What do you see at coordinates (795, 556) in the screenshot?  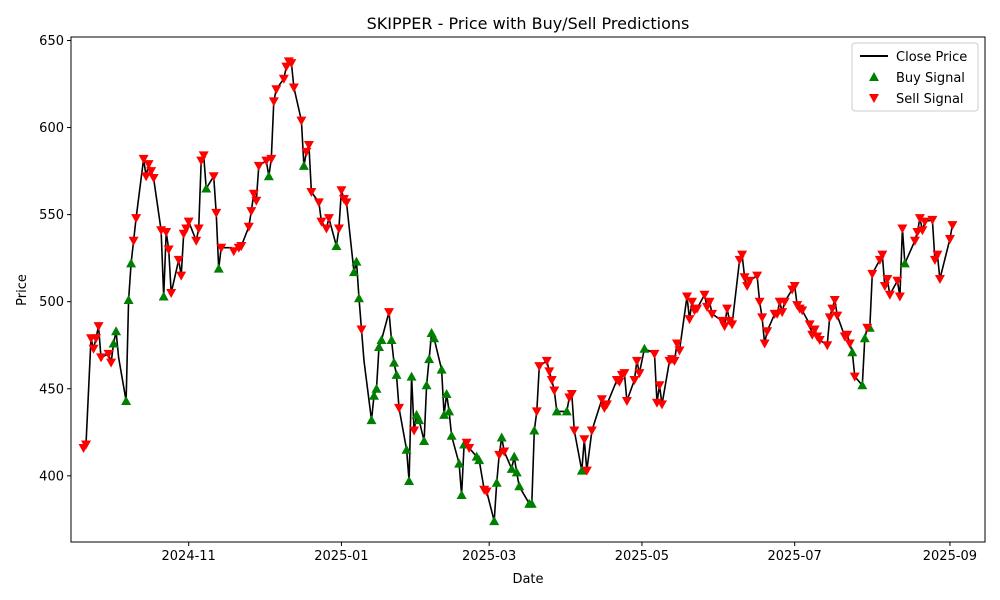 I see `x-tick-label: 2025-07` at bounding box center [795, 556].